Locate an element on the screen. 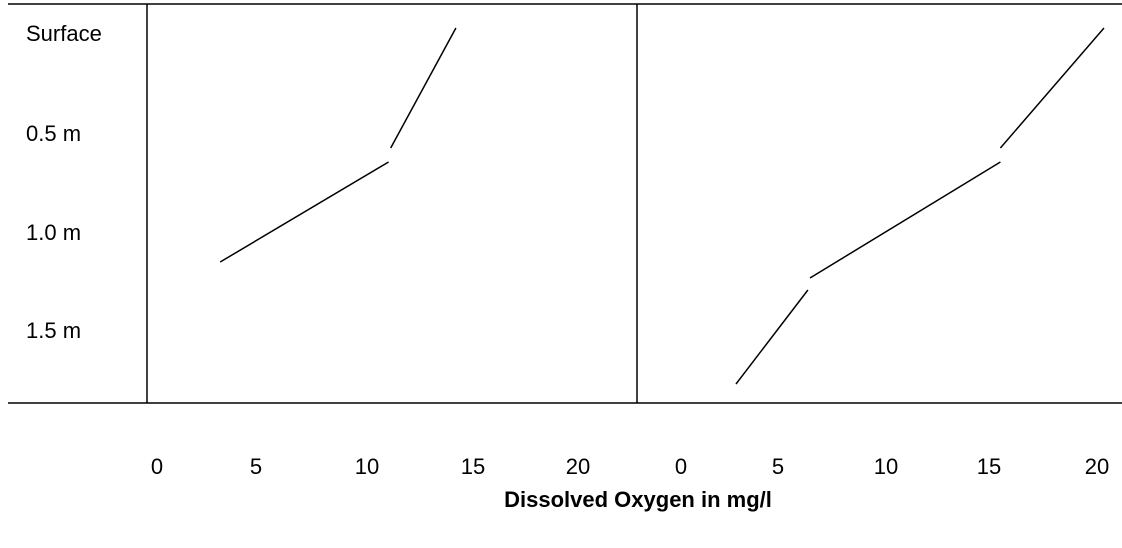 The width and height of the screenshot is (1122, 548). panel-2-tick-10: 10 is located at coordinates (886, 466).